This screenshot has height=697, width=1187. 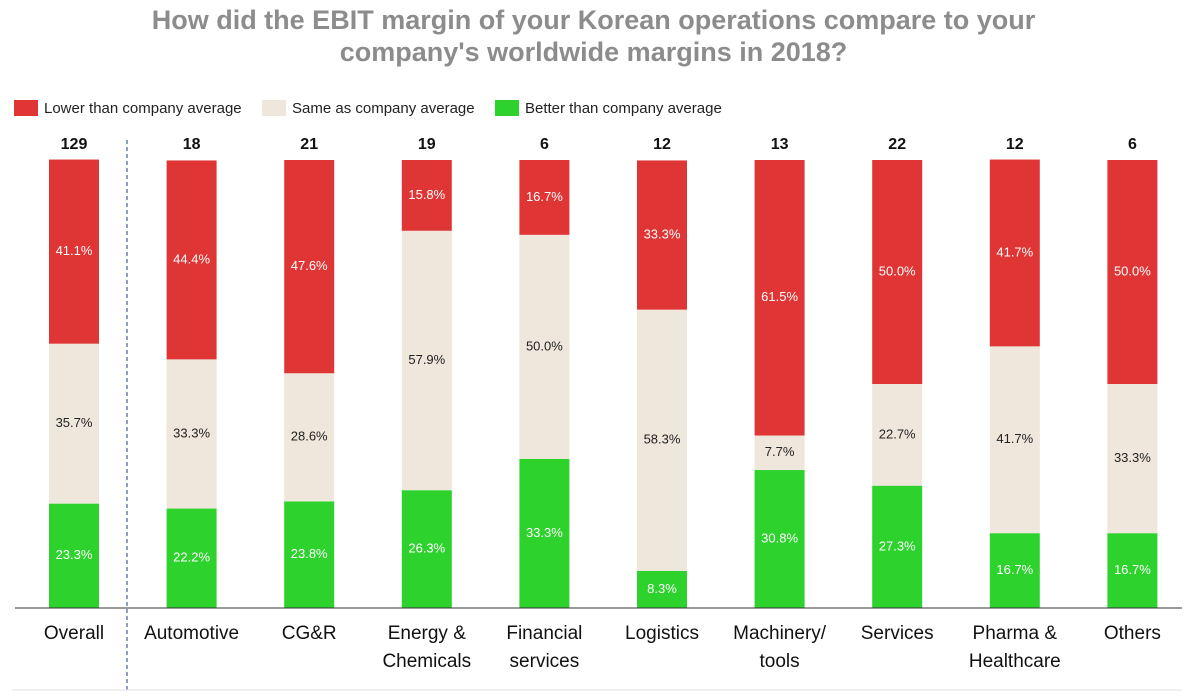 I want to click on legend-label: Better than company average, so click(x=623, y=108).